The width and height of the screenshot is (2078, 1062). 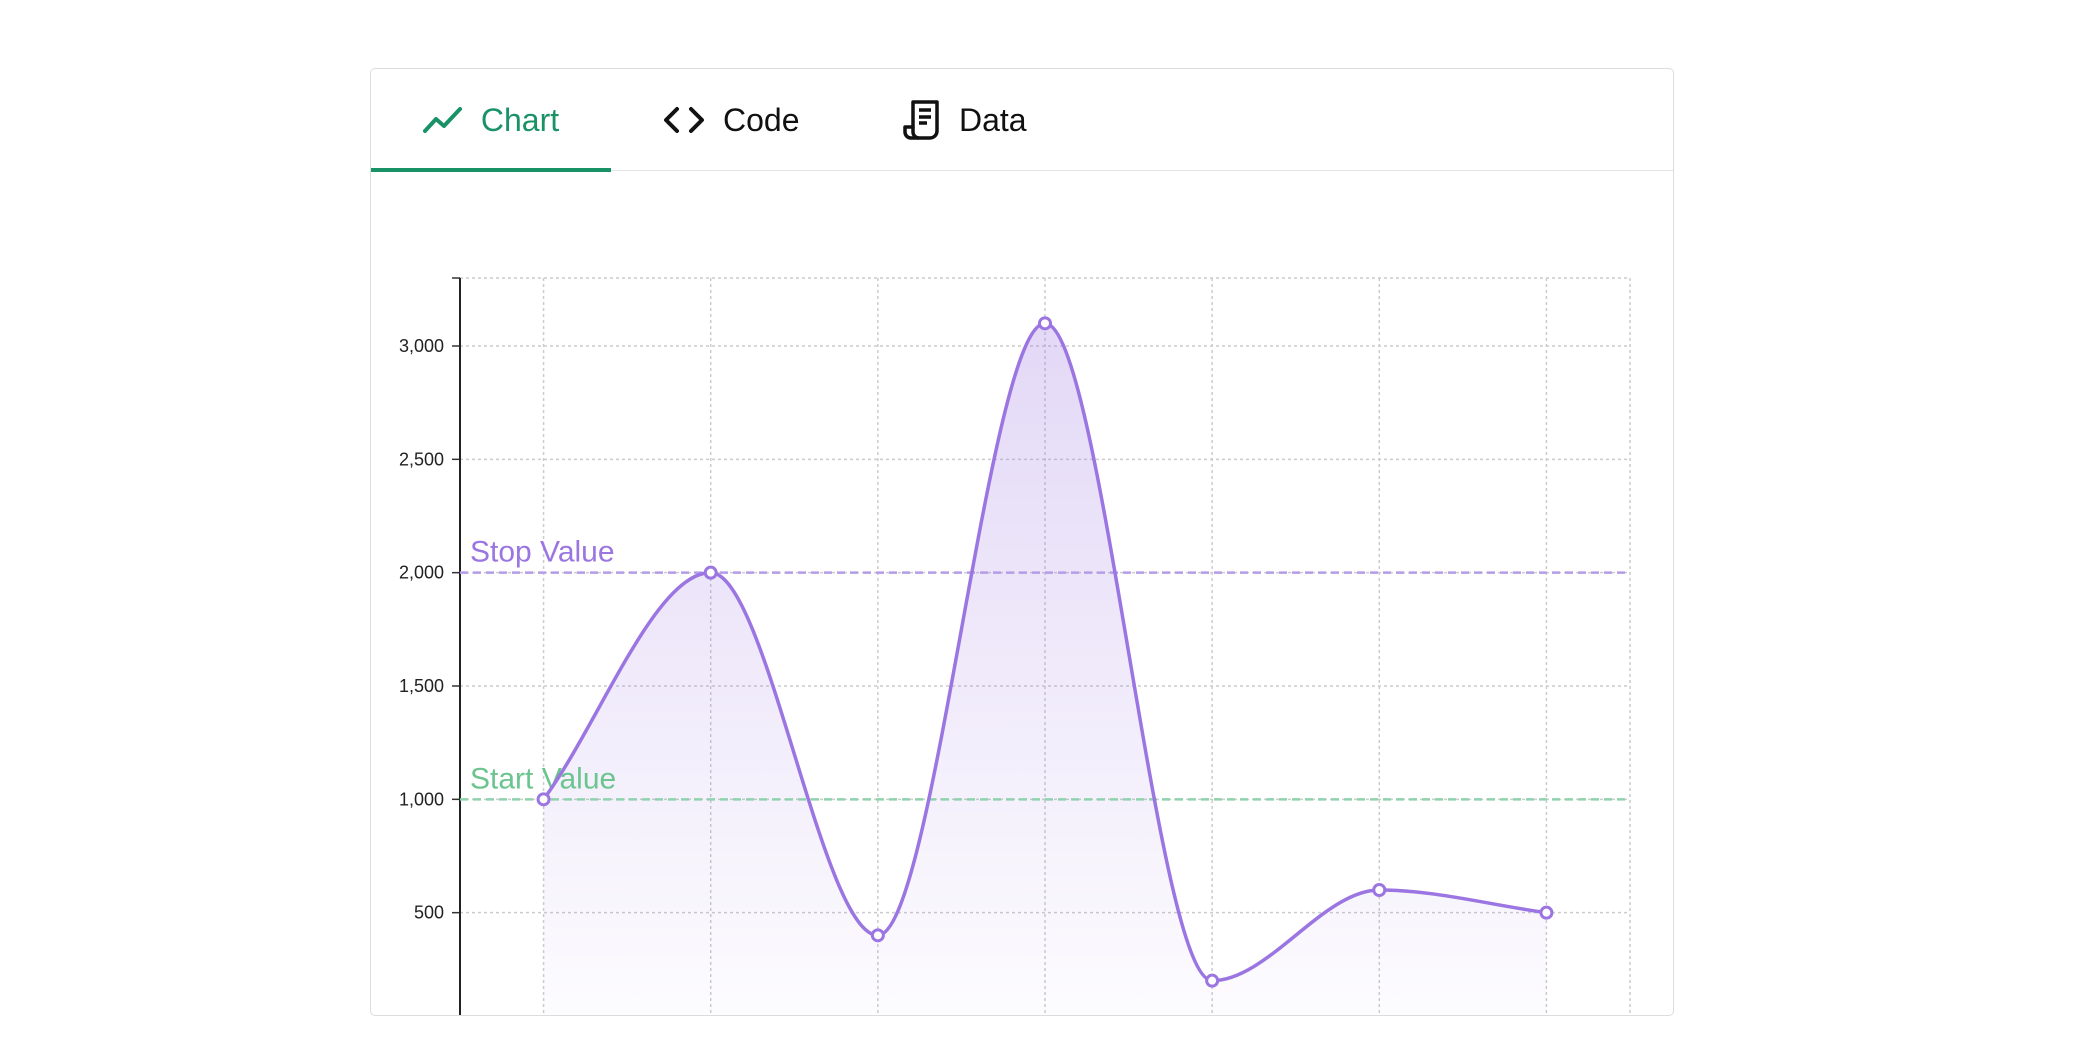 I want to click on y-tick-label: 500, so click(x=429, y=913).